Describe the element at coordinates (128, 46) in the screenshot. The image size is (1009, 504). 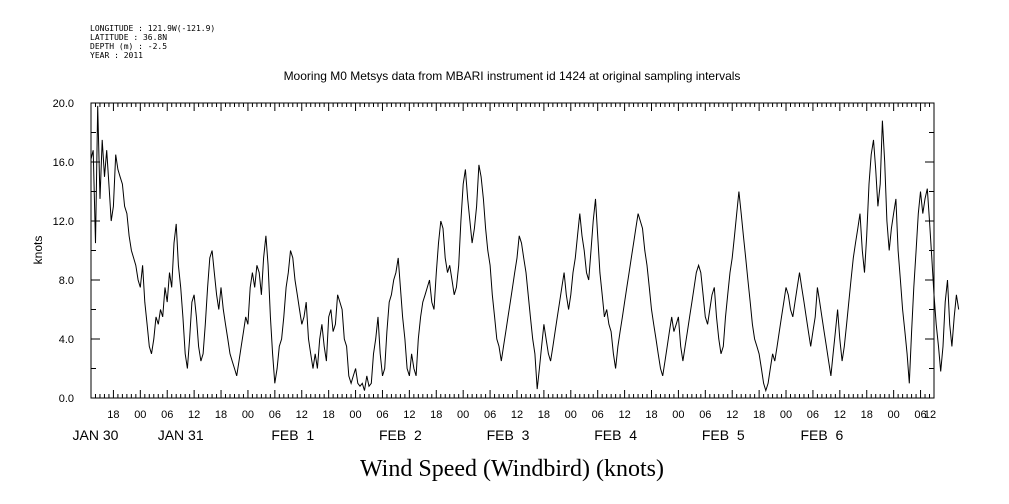
I see `depth-label: DEPTH (m) : -2.5` at that location.